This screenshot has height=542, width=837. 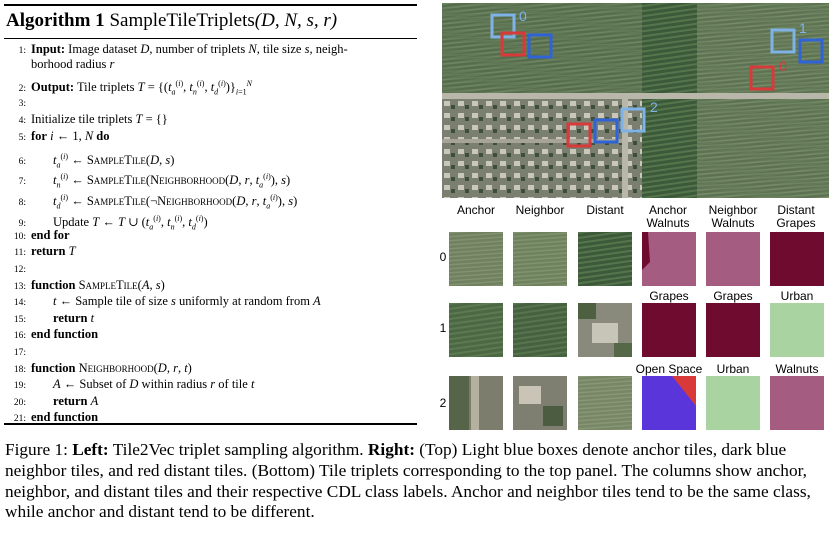 What do you see at coordinates (41, 235) in the screenshot?
I see `algo-line-10: 10: end for` at bounding box center [41, 235].